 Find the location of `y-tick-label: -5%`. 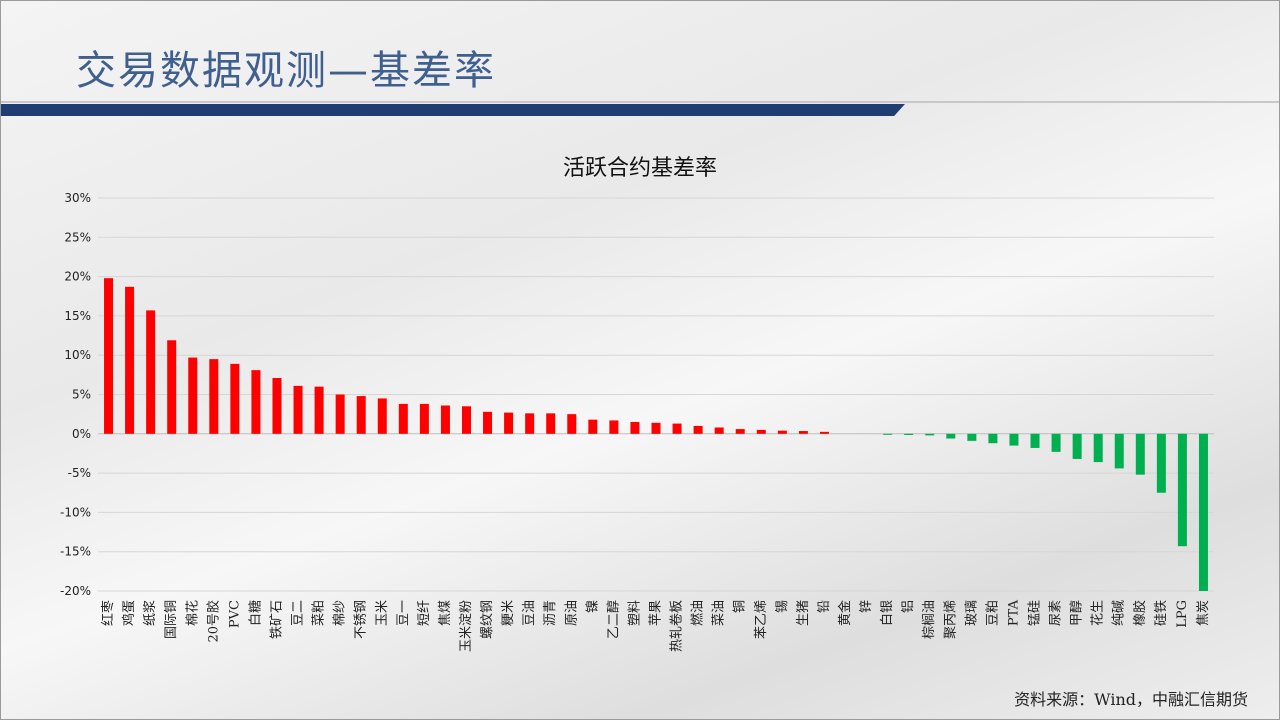

y-tick-label: -5% is located at coordinates (79, 473).